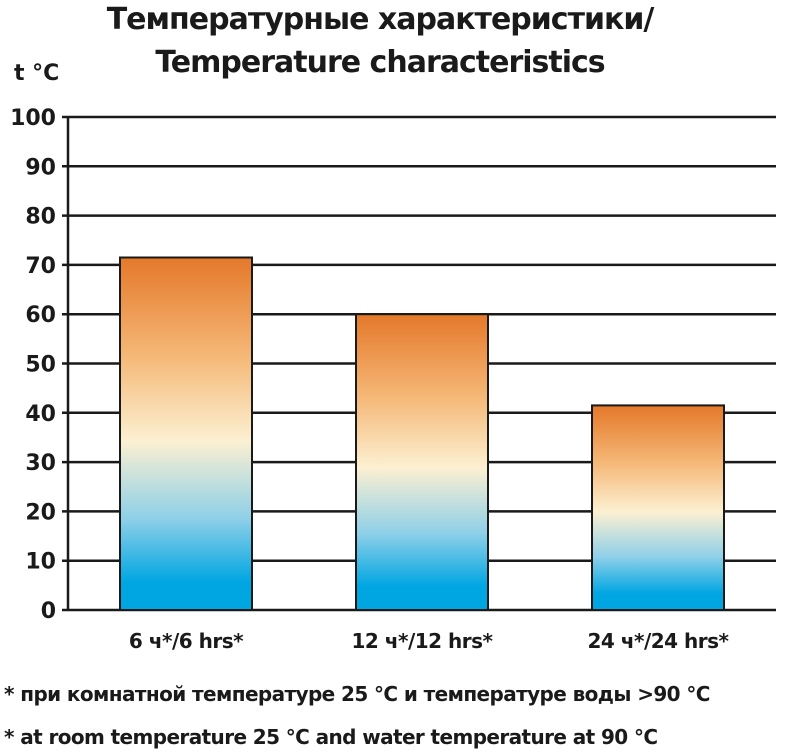 This screenshot has height=756, width=790. Describe the element at coordinates (40, 365) in the screenshot. I see `y-tick-label-50: 50` at that location.